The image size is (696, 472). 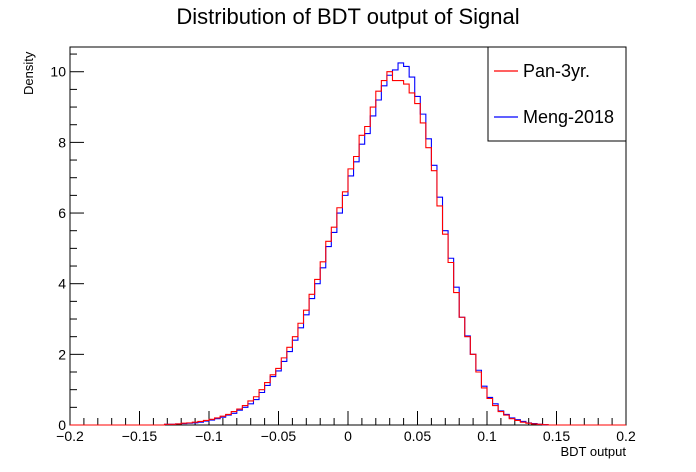 I want to click on x-tick-label: 0.05, so click(x=417, y=436).